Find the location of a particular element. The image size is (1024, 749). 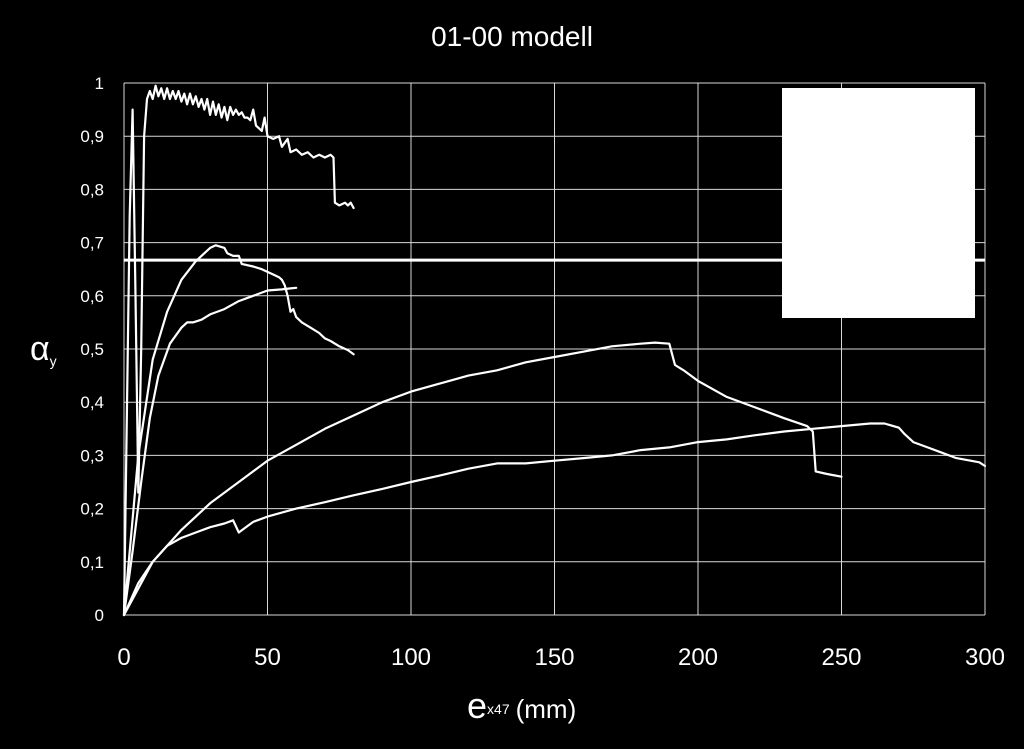

y-tick-label: 0,6 is located at coordinates (92, 296).